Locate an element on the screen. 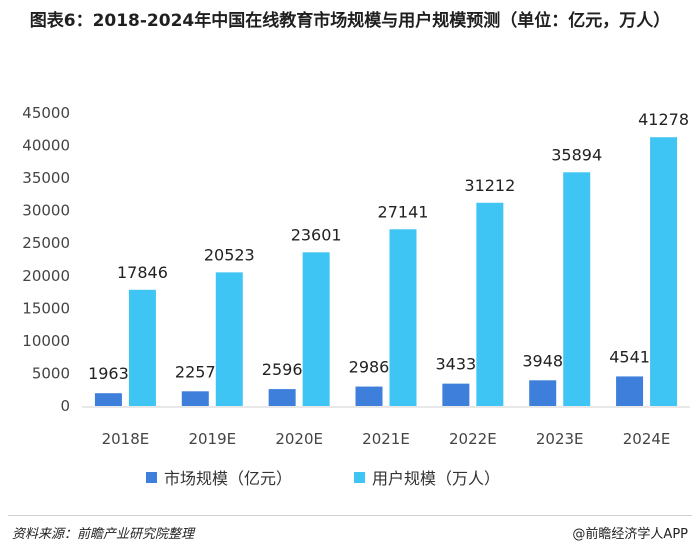  y-tick-label: 5000 is located at coordinates (51, 373).